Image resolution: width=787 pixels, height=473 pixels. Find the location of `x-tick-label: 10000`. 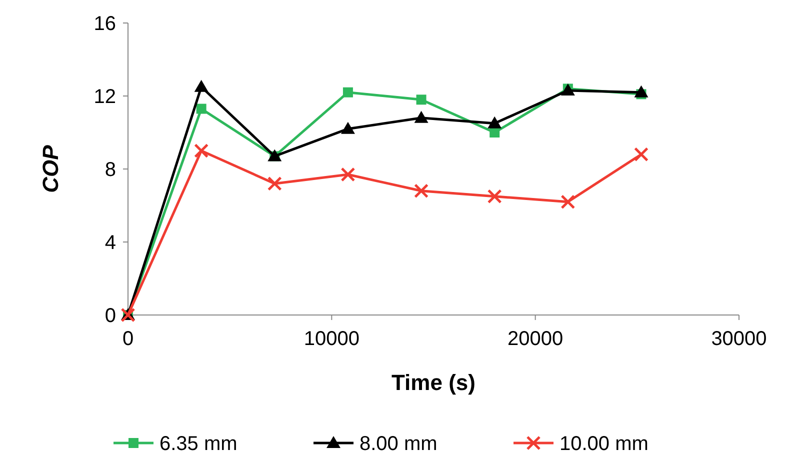

x-tick-label: 10000 is located at coordinates (332, 339).